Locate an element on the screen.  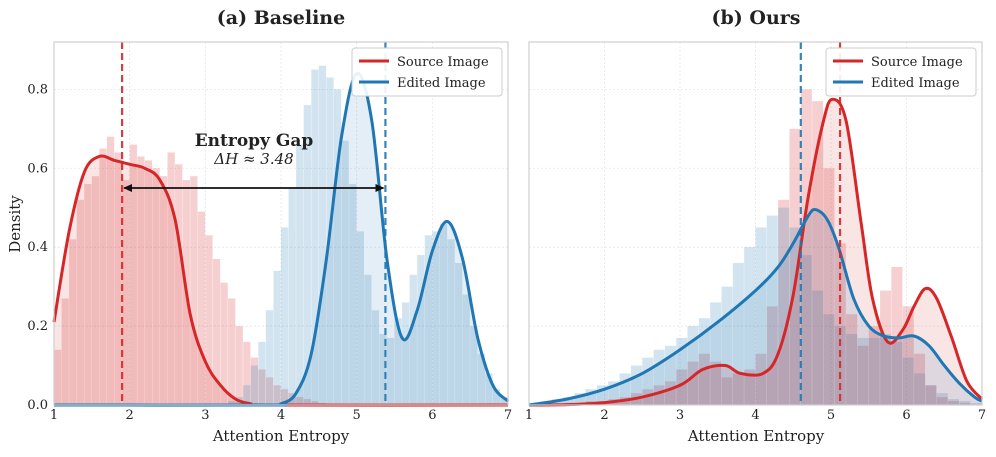
y-tick-label: 0.4 is located at coordinates (37, 247).